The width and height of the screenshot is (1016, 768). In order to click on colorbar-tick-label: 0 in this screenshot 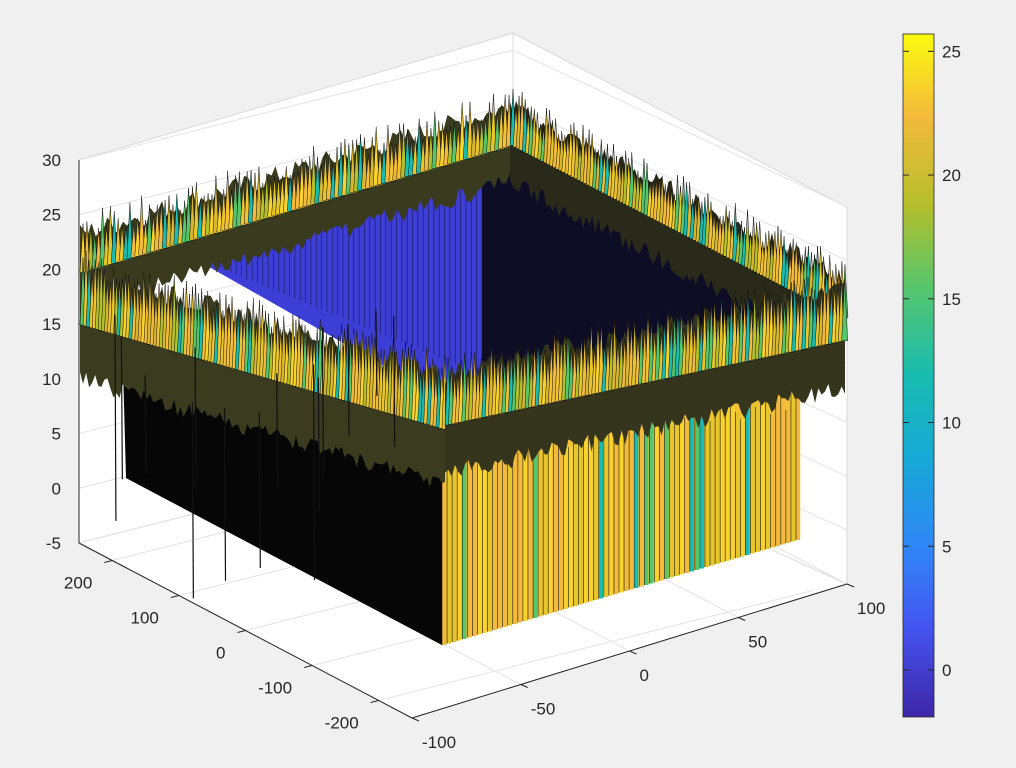, I will do `click(946, 670)`.